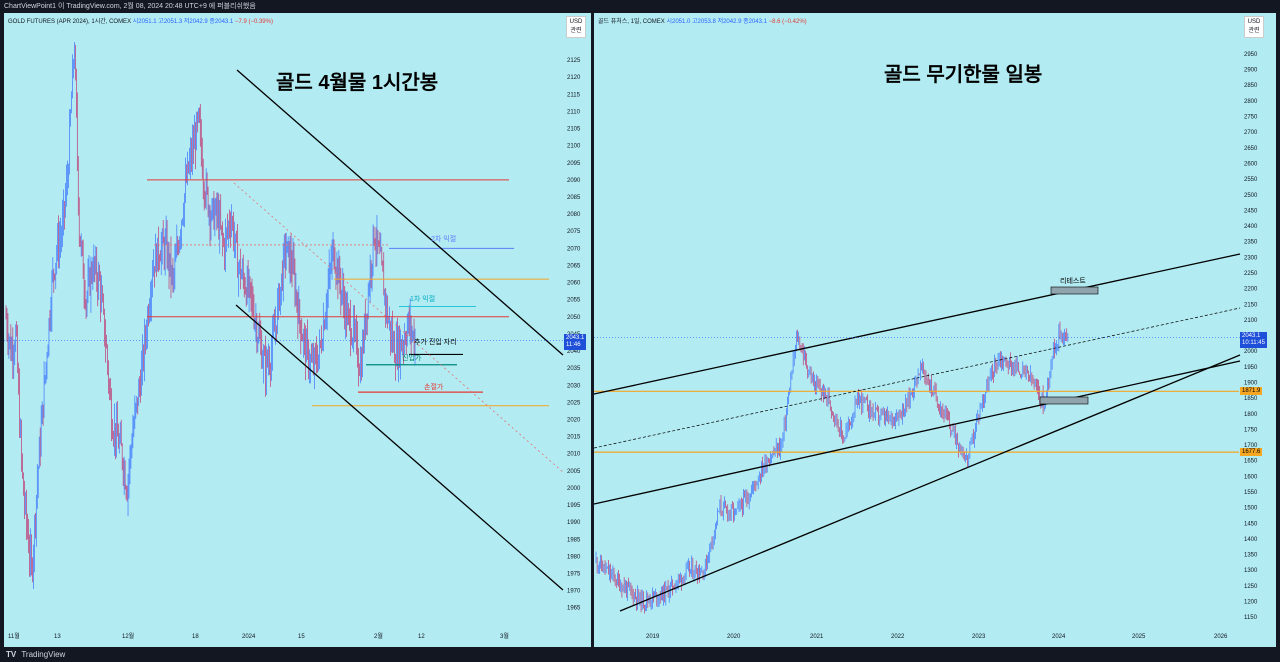 The image size is (1280, 662). Describe the element at coordinates (11, 654) in the screenshot. I see `tradingview-logo-icon: TV` at that location.